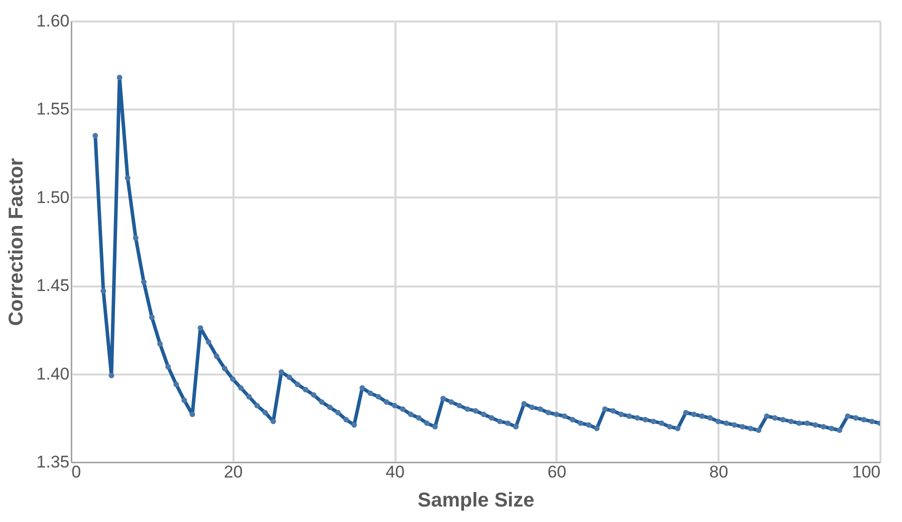  I want to click on x-tick-label: 80, so click(718, 472).